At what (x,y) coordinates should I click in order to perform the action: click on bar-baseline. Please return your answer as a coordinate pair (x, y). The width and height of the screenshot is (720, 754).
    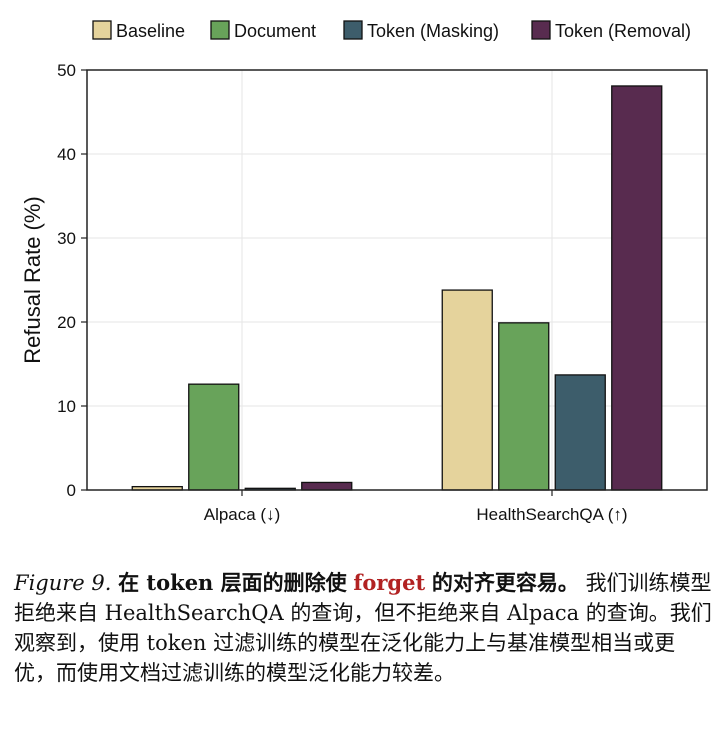
    Looking at the image, I should click on (467, 390).